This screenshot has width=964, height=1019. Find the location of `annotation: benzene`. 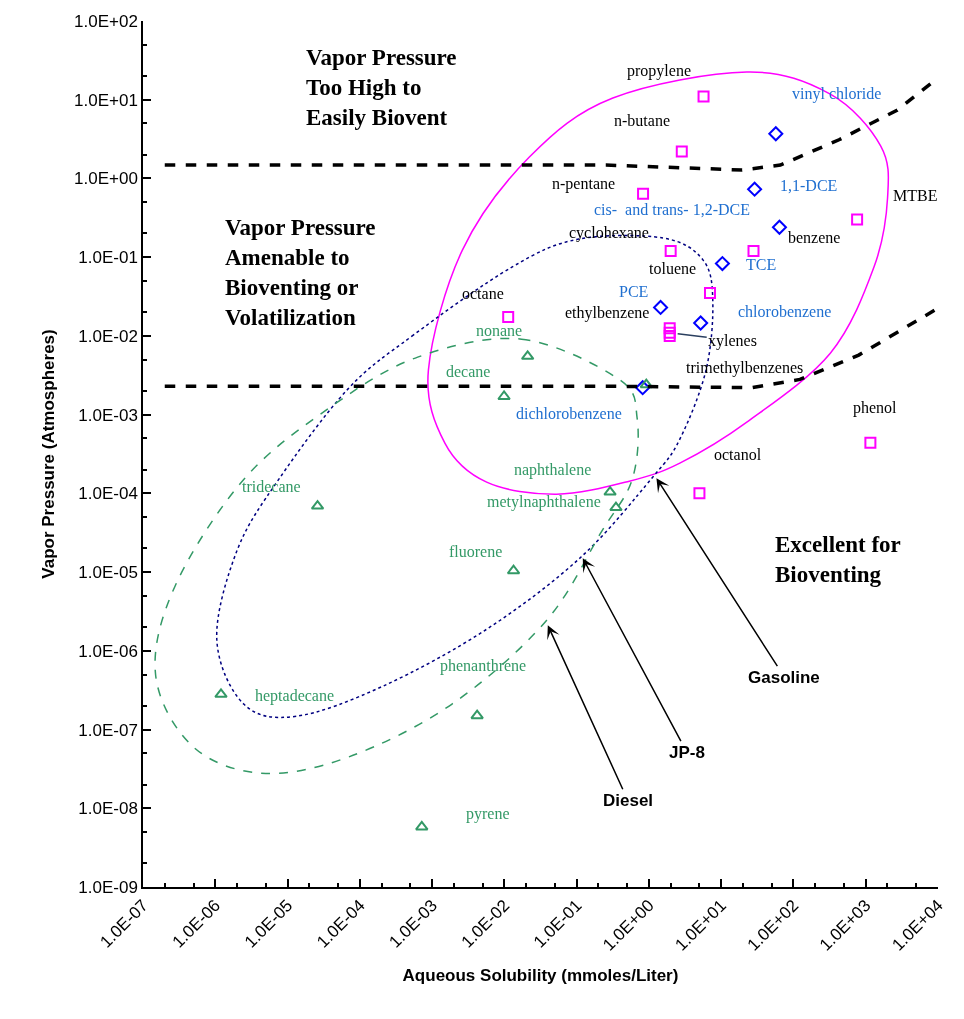

annotation: benzene is located at coordinates (814, 237).